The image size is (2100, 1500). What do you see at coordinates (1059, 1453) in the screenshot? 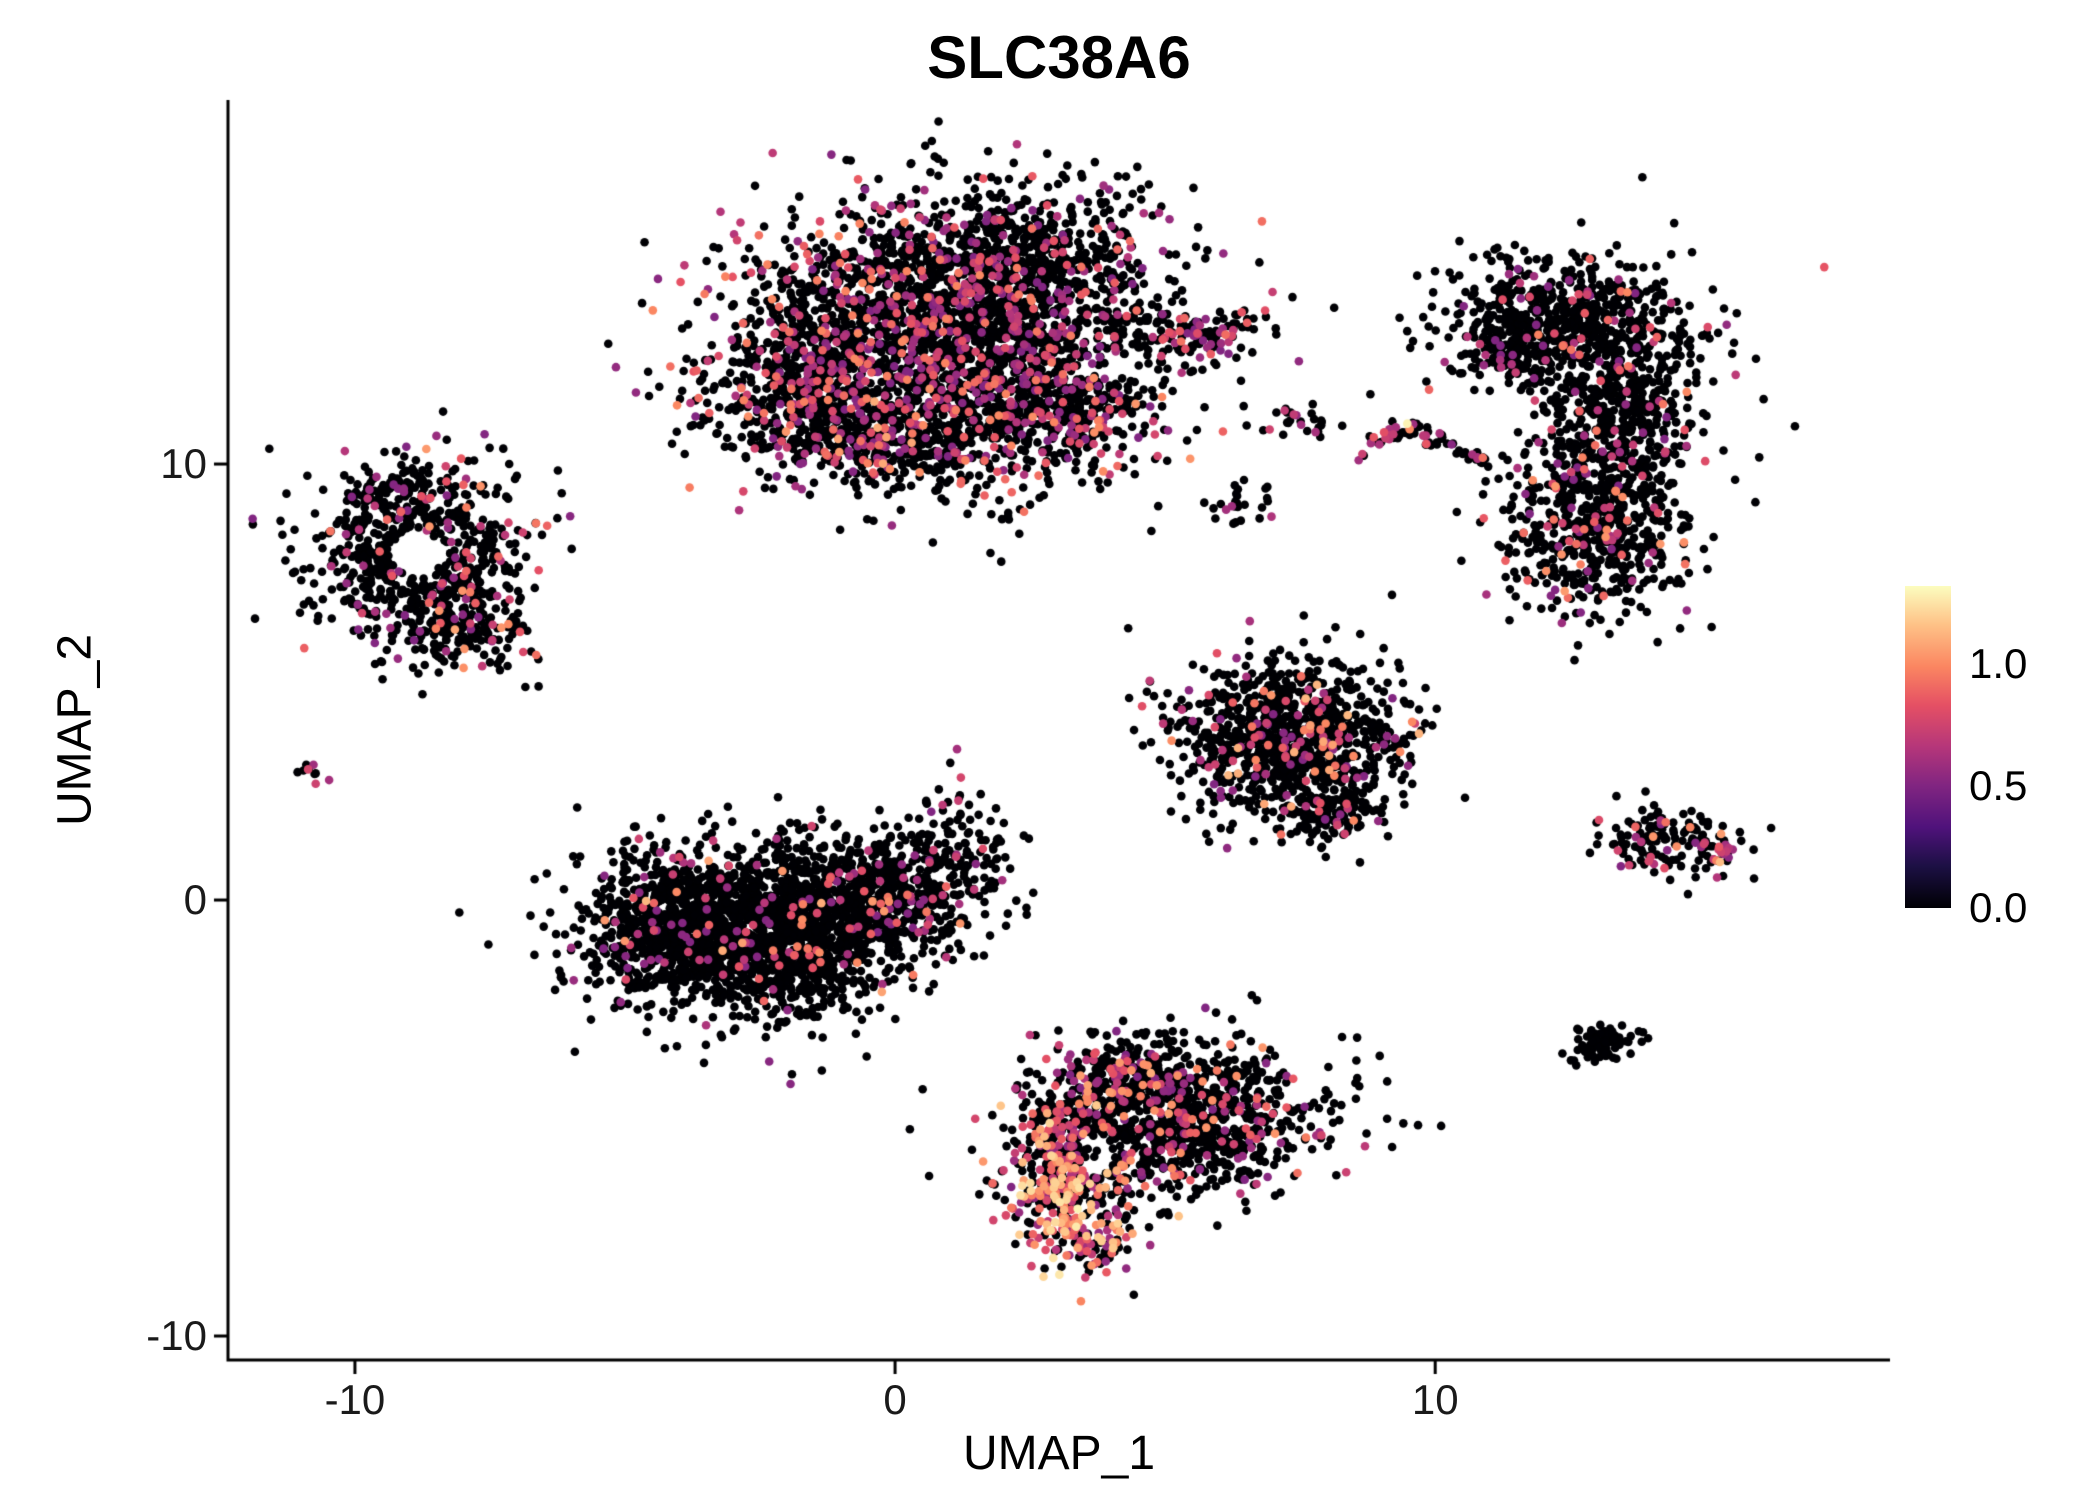
I see `x-axis-title: UMAP_1` at bounding box center [1059, 1453].